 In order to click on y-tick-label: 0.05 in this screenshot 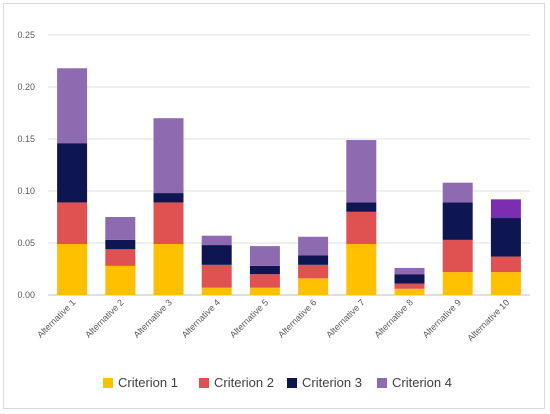, I will do `click(26, 243)`.